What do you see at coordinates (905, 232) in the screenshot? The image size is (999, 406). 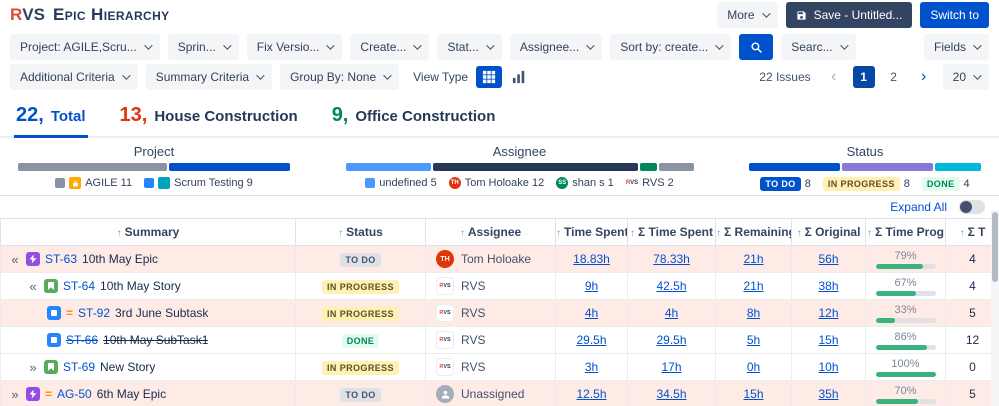 I see `column-header-sum-time-progress: ↑ Σ Time Prog` at bounding box center [905, 232].